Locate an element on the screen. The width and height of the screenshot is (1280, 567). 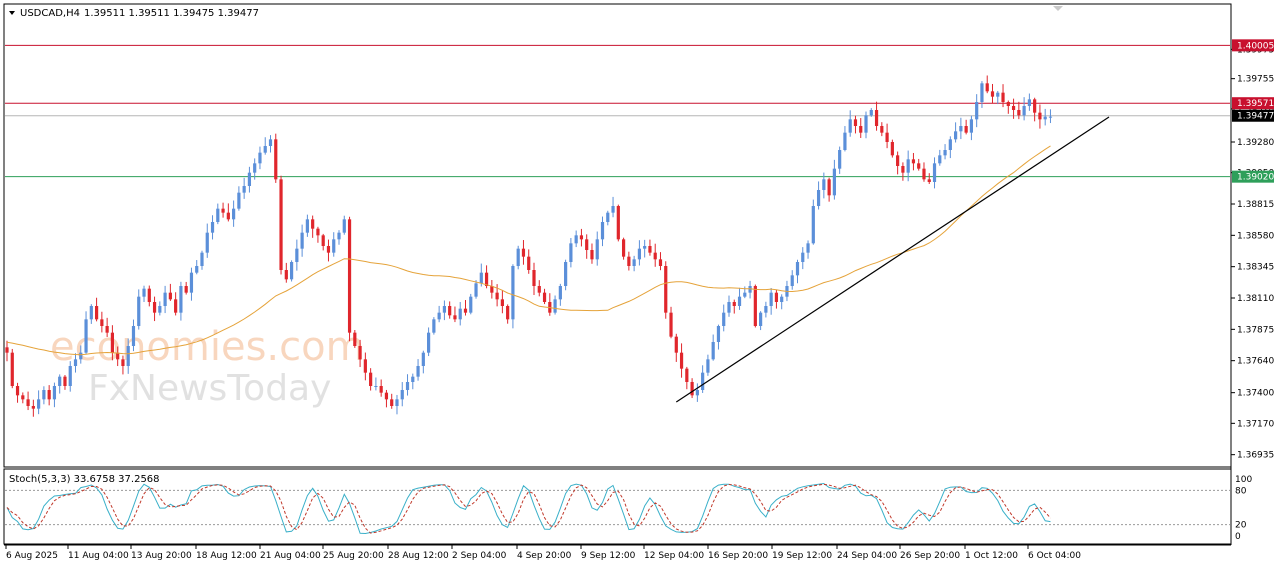
symbol-timeframe: USDCAD,H4 is located at coordinates (50, 13).